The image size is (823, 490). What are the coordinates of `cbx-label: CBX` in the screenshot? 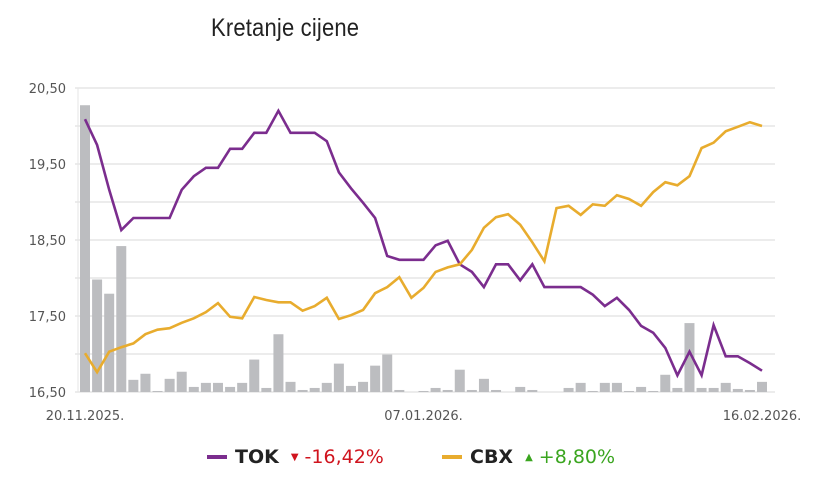 It's located at (492, 457).